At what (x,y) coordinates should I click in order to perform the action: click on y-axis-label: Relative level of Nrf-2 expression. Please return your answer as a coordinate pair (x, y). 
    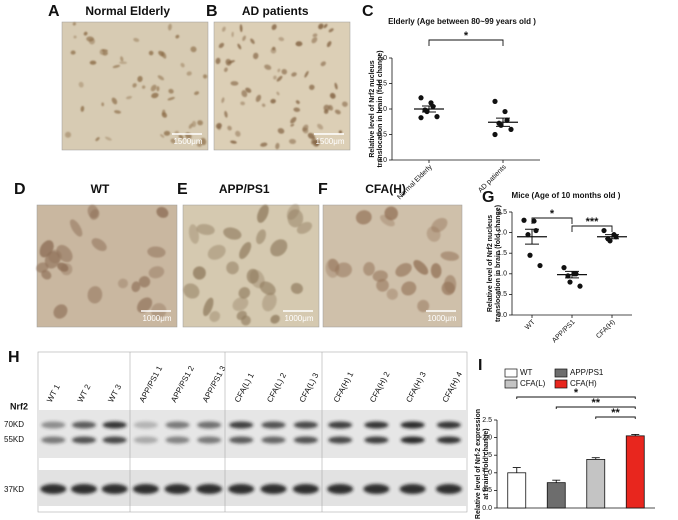
    Looking at the image, I should click on (478, 464).